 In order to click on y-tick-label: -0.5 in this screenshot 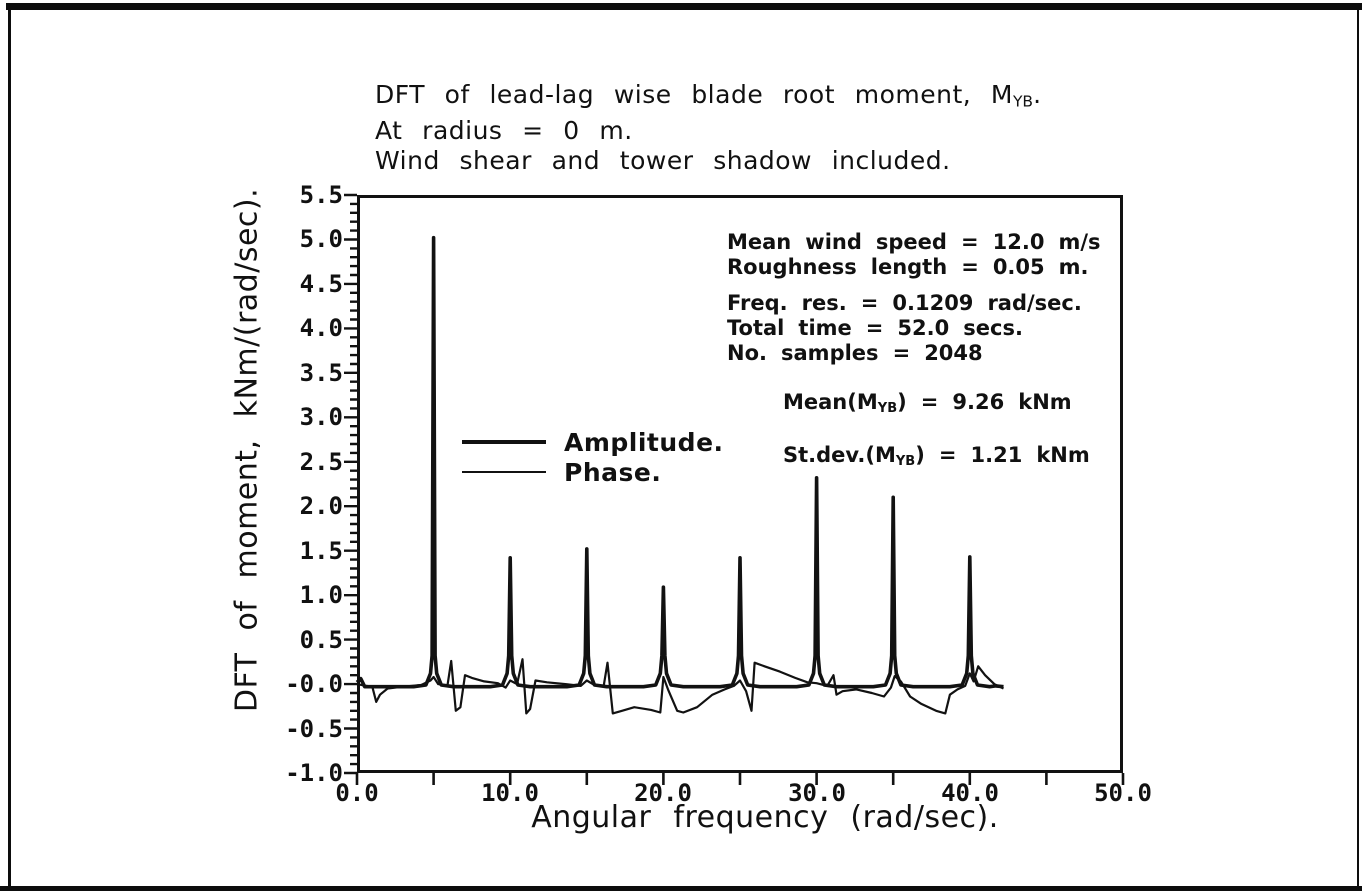, I will do `click(314, 729)`.